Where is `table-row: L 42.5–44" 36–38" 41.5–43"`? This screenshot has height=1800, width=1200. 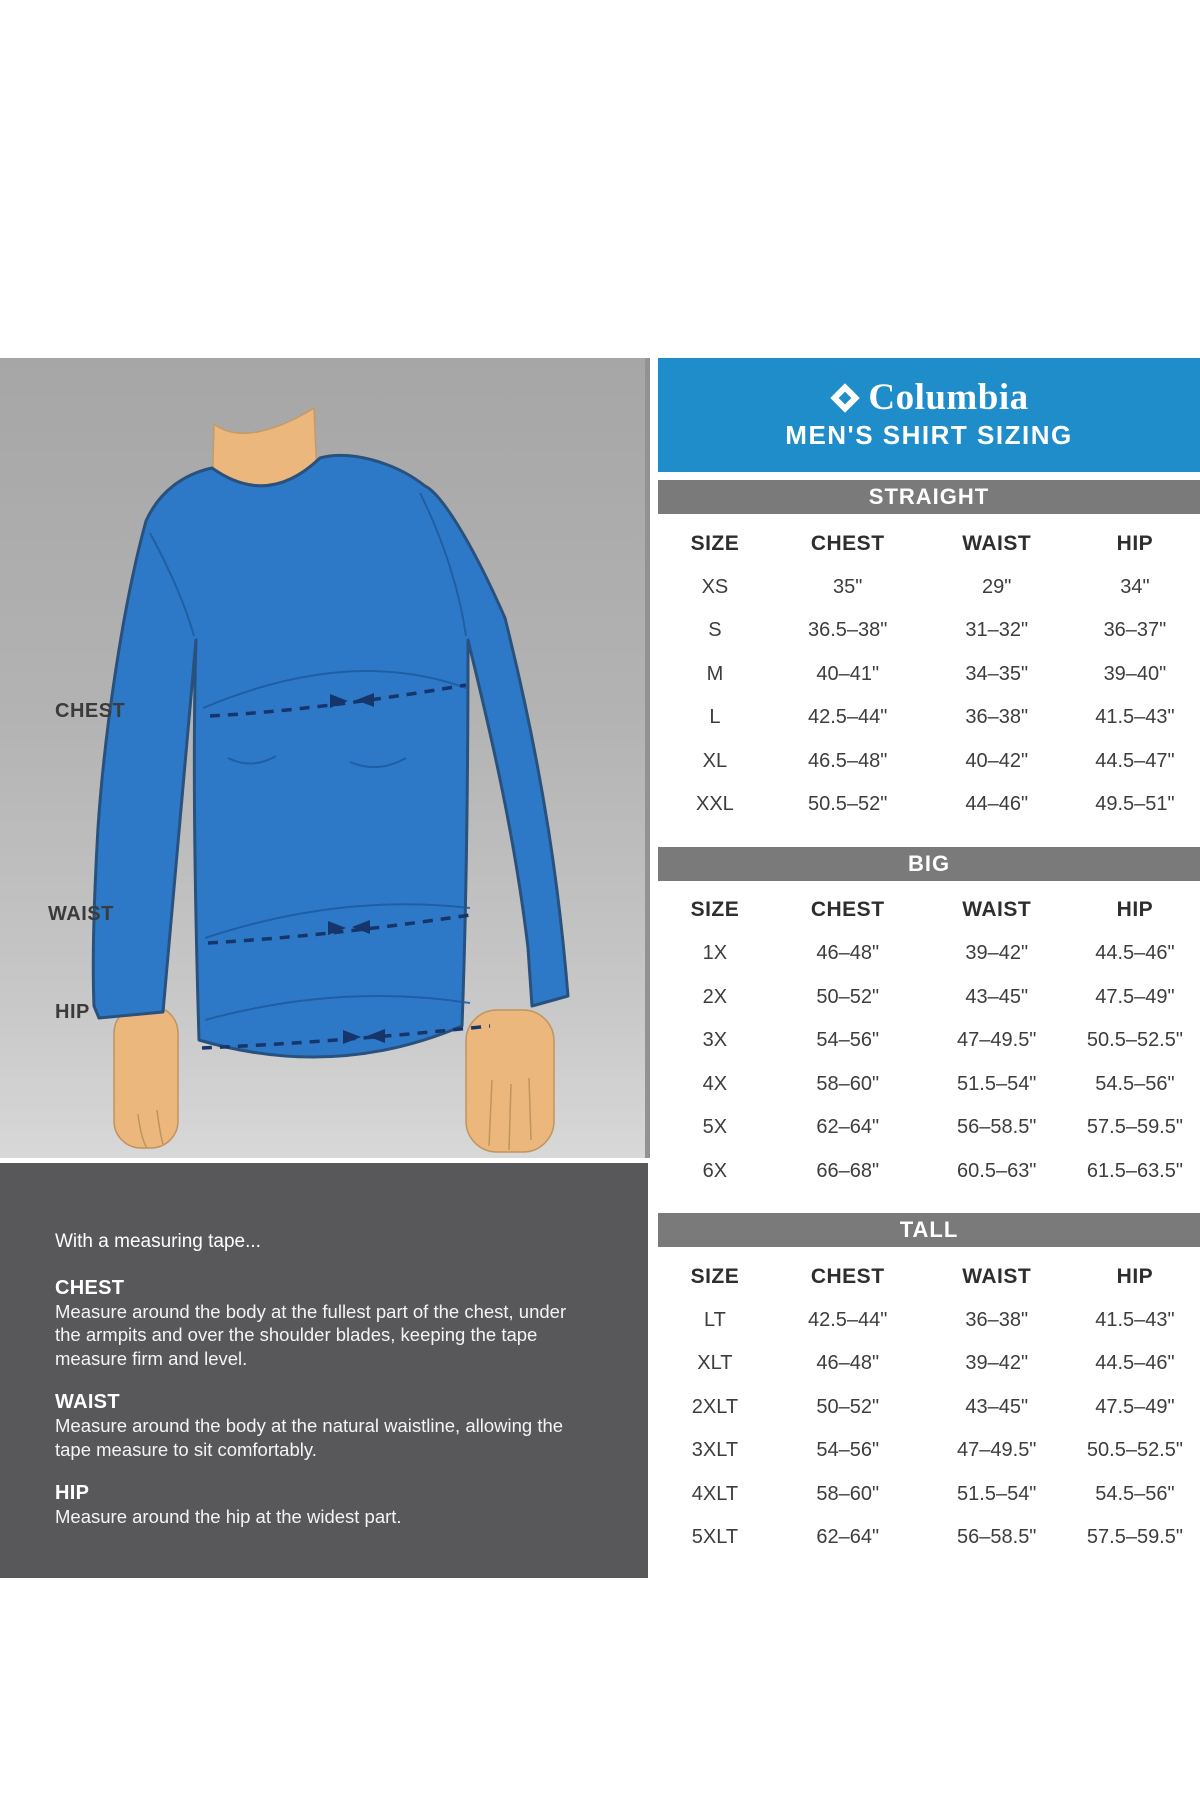 table-row: L 42.5–44" 36–38" 41.5–43" is located at coordinates (929, 718).